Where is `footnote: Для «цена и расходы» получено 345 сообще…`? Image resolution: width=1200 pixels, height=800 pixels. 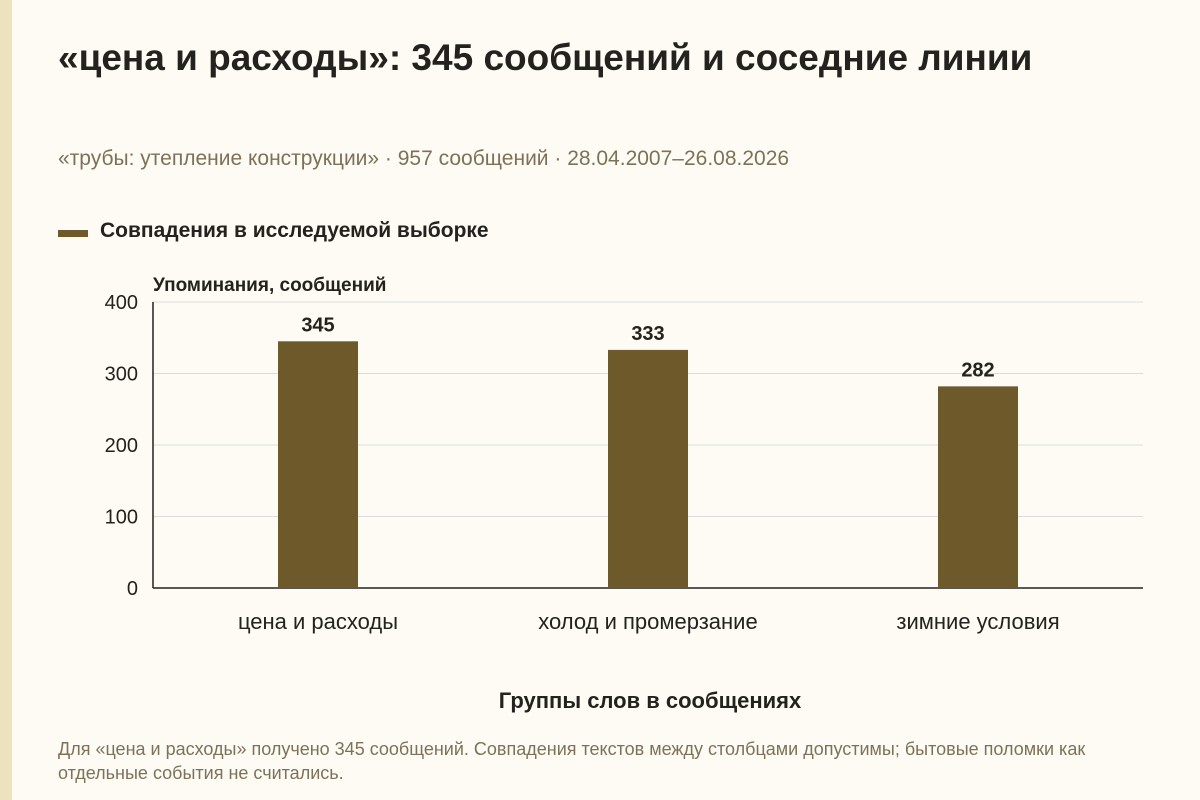 footnote: Для «цена и расходы» получено 345 сообще… is located at coordinates (572, 761).